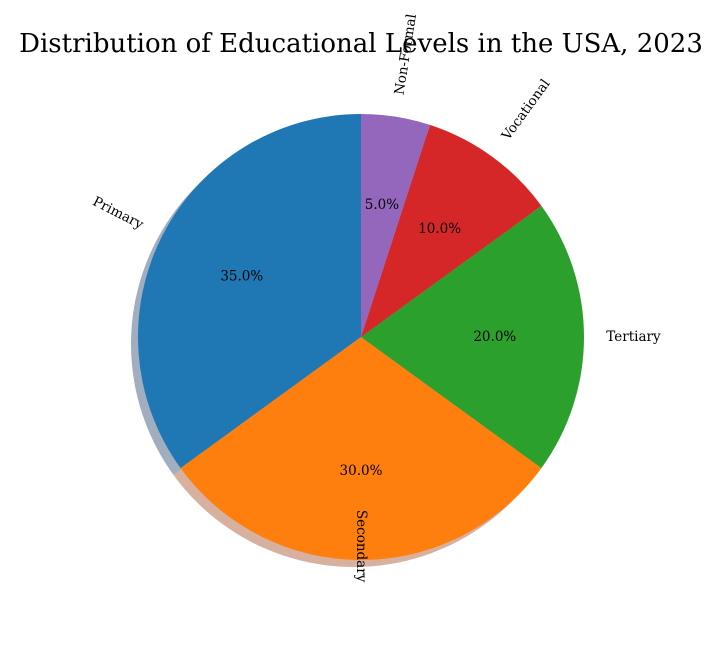  I want to click on pie-slice-tertiary, so click(472, 337).